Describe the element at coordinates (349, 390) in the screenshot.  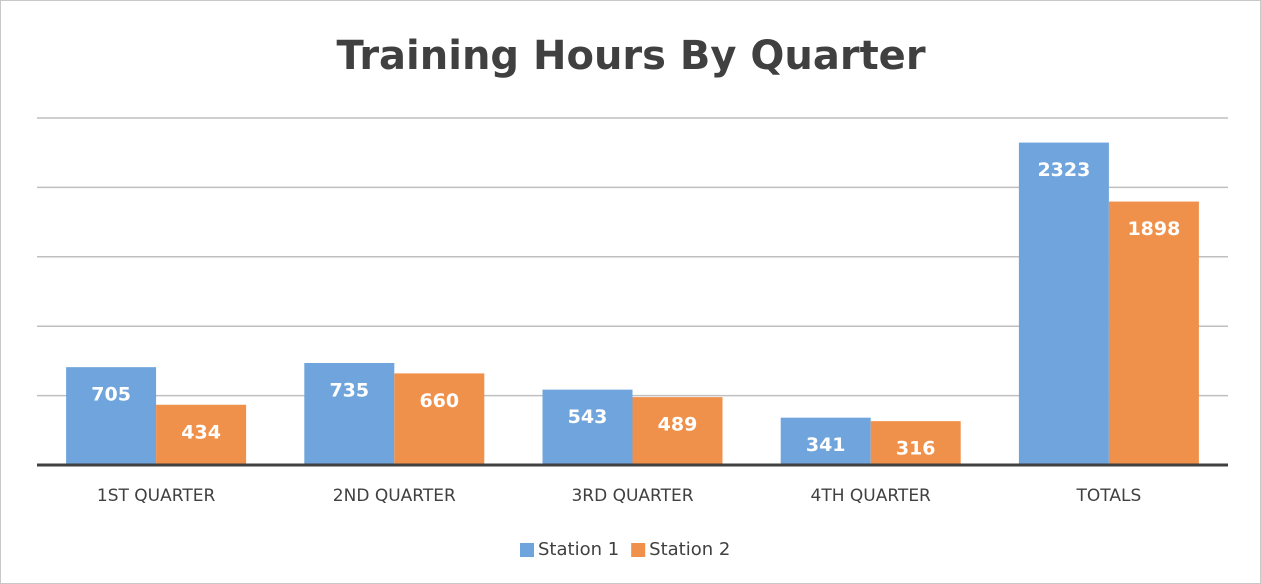
I see `value-label: 735` at that location.